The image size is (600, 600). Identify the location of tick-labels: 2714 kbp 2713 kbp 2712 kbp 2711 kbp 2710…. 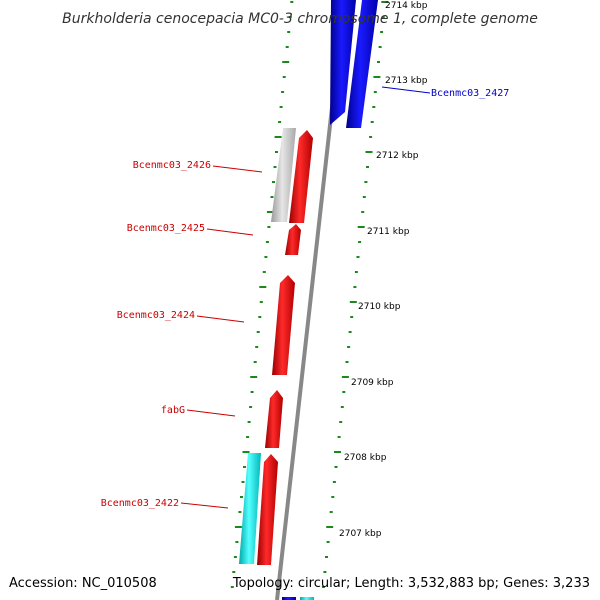
(383, 270).